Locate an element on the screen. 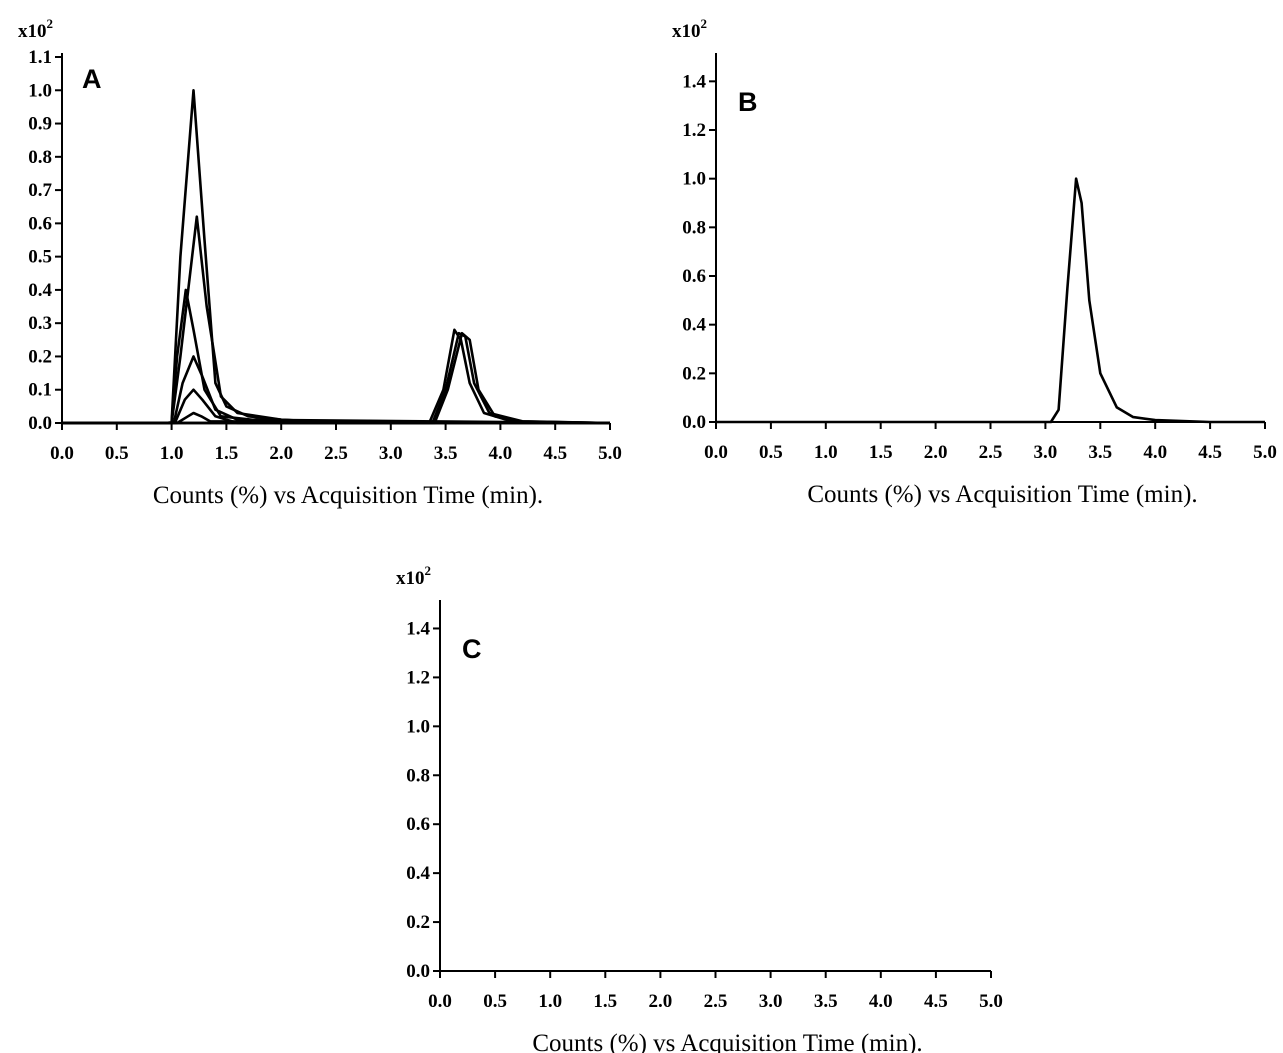 Image resolution: width=1283 pixels, height=1053 pixels. y-tick-label: 0.1 is located at coordinates (40, 390).